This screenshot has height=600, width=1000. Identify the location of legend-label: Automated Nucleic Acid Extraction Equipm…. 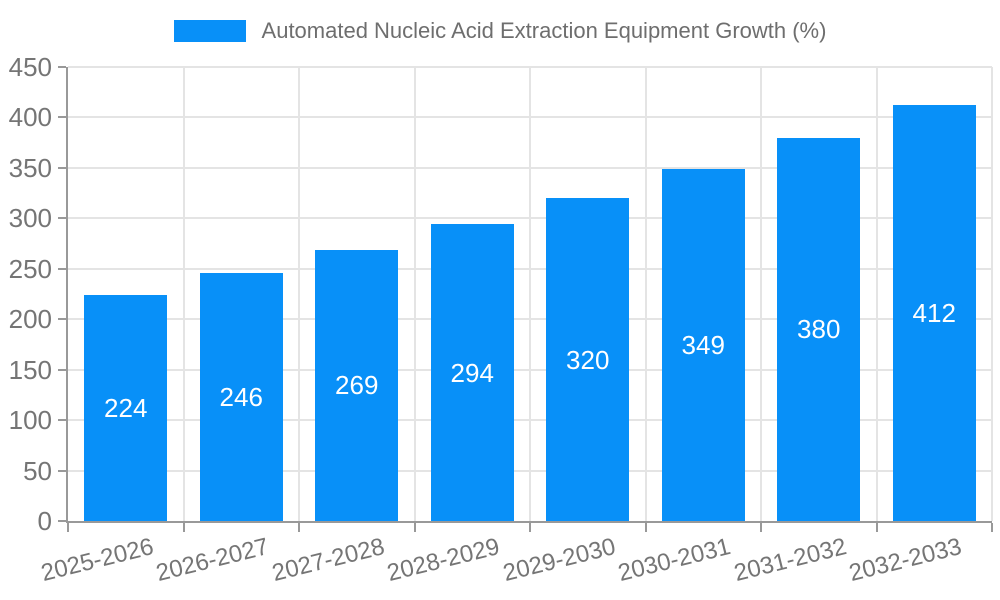
(544, 30).